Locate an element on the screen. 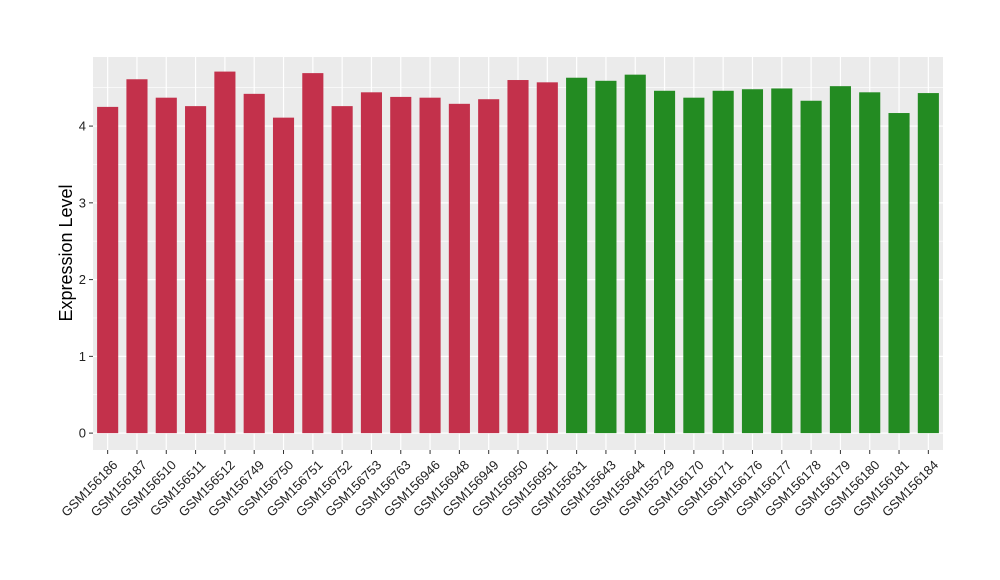 The height and width of the screenshot is (580, 1000). bar-GSM156184 is located at coordinates (928, 263).